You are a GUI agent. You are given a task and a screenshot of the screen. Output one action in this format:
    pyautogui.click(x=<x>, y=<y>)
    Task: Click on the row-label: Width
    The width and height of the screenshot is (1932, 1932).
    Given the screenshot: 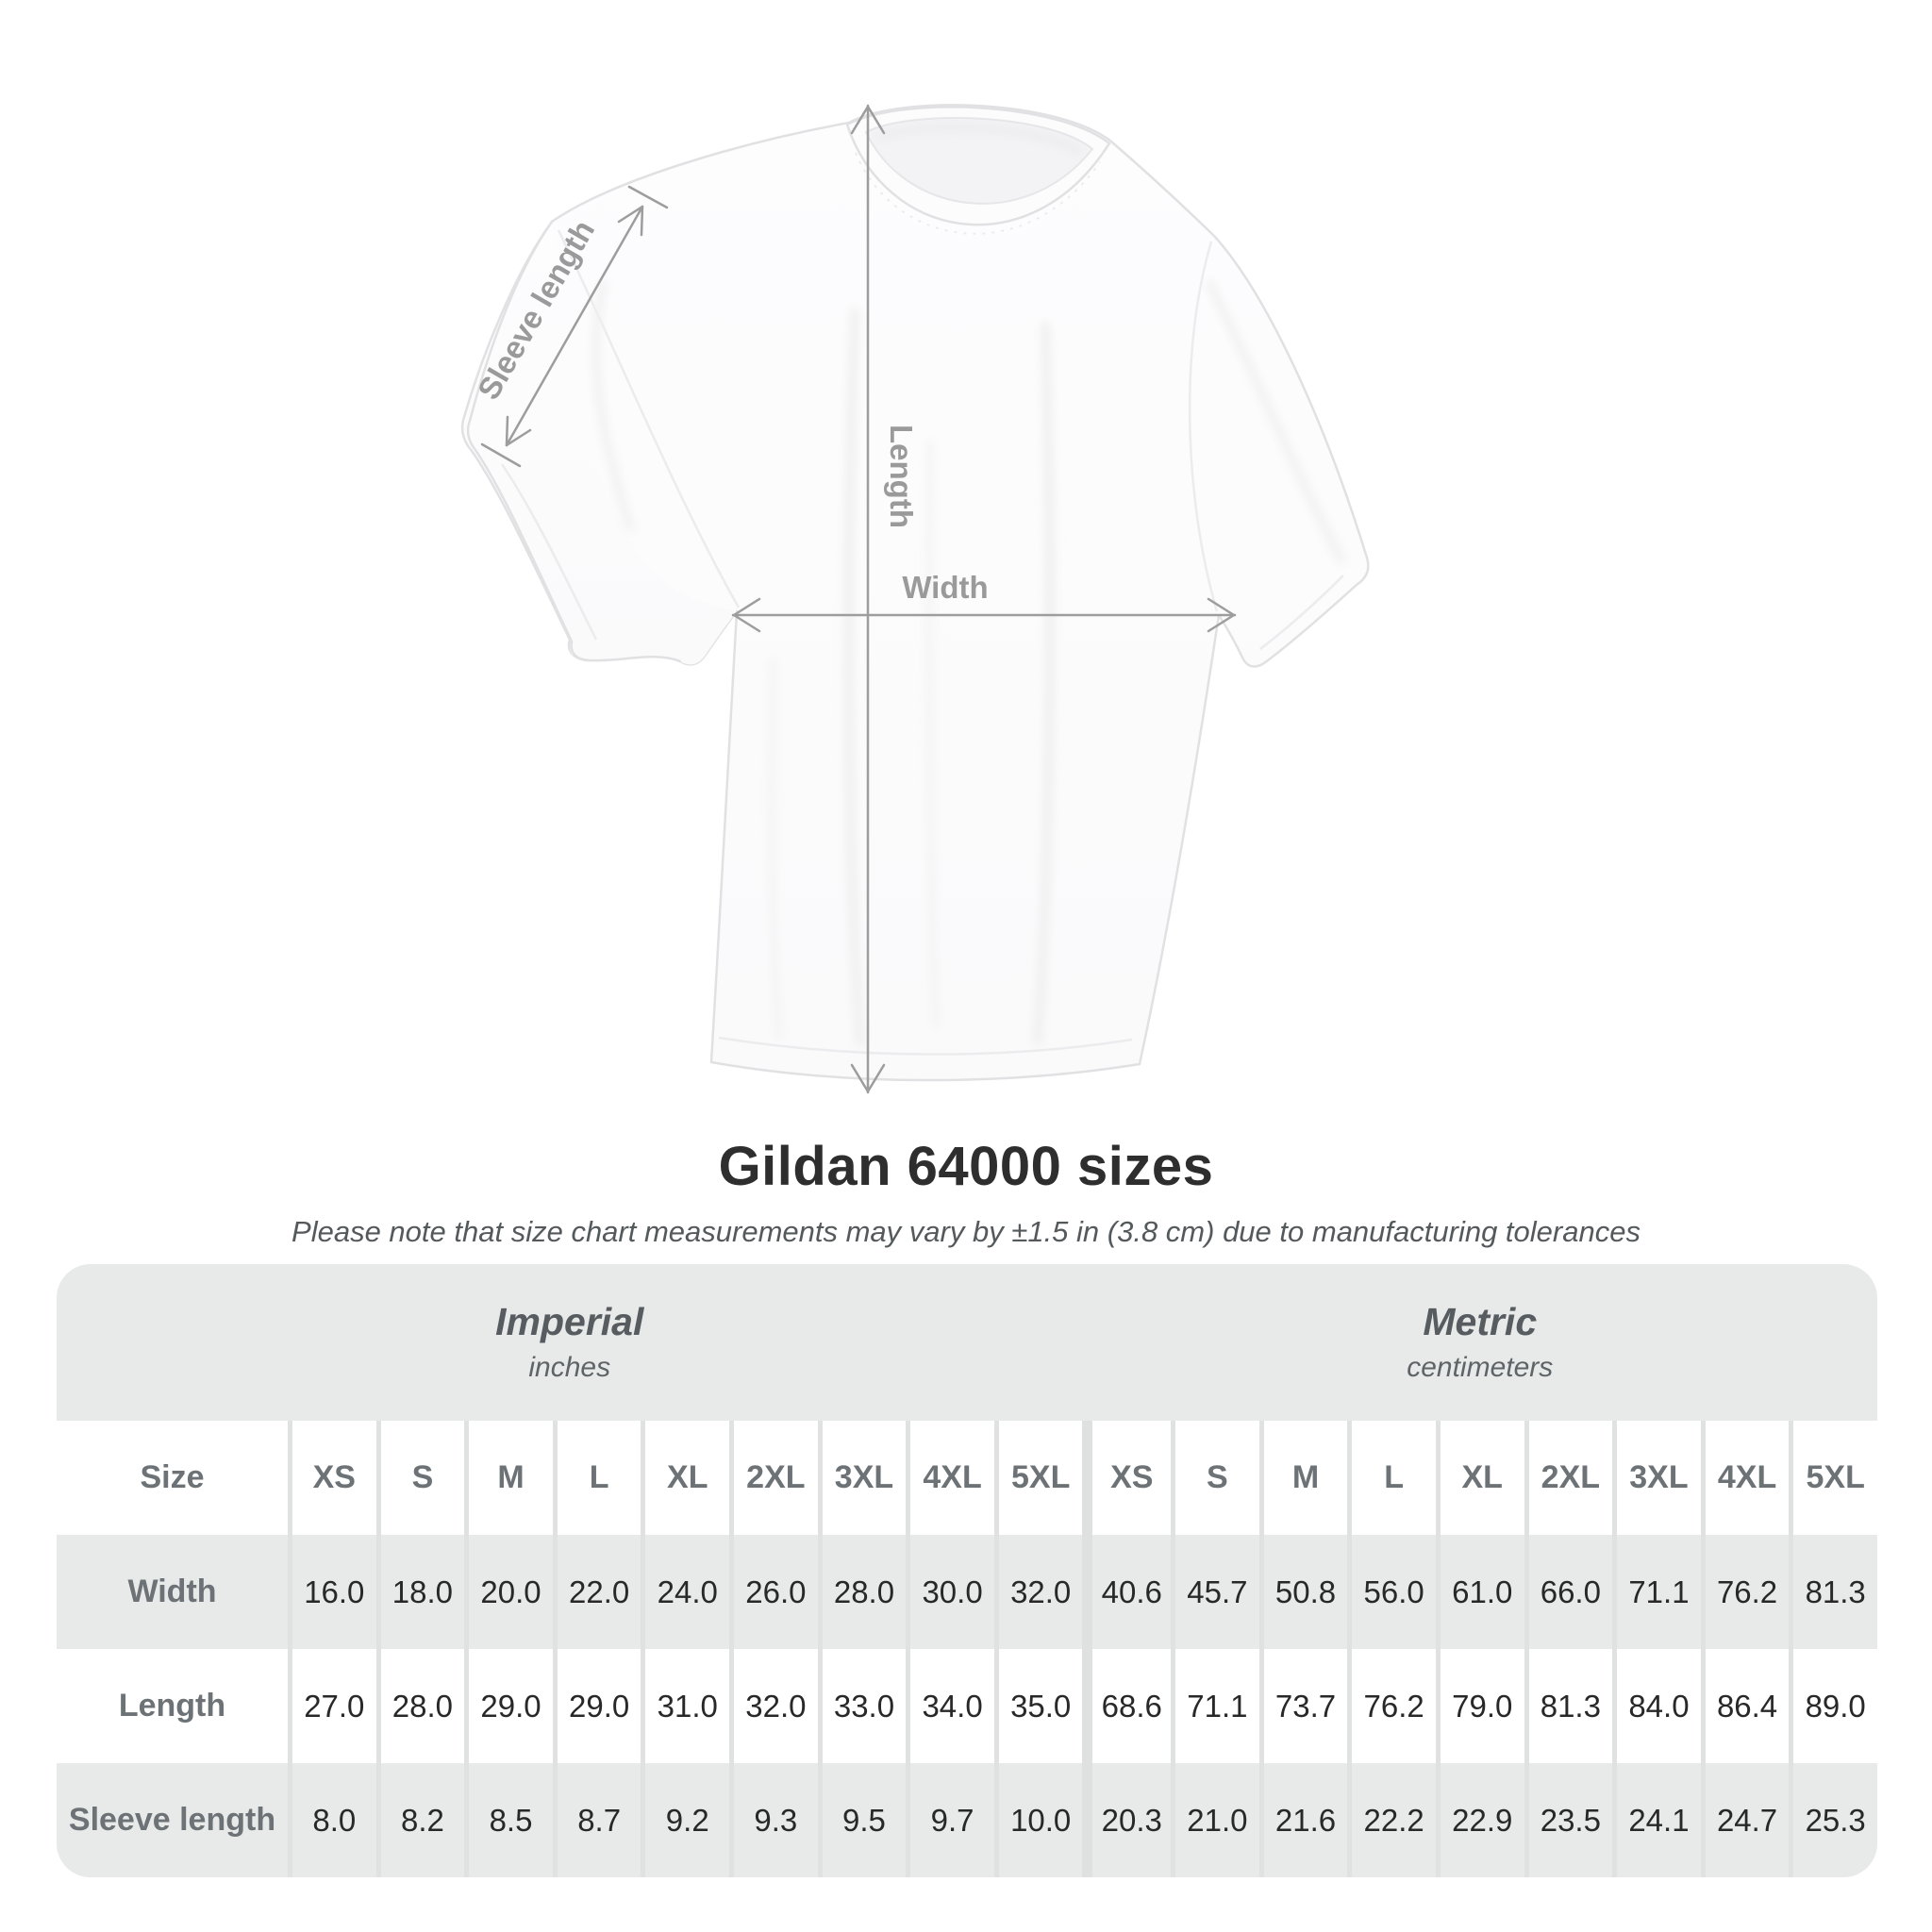 What is the action you would take?
    pyautogui.click(x=172, y=1592)
    